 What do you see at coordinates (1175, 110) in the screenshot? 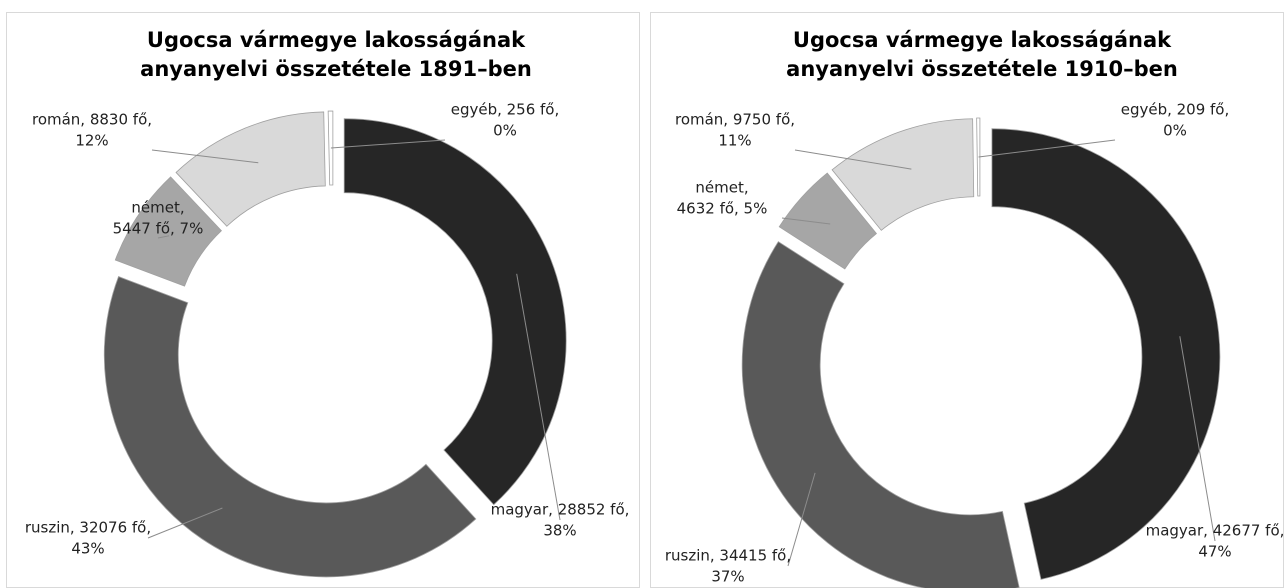
I see `data-label: egyéb, 209 fő,` at bounding box center [1175, 110].